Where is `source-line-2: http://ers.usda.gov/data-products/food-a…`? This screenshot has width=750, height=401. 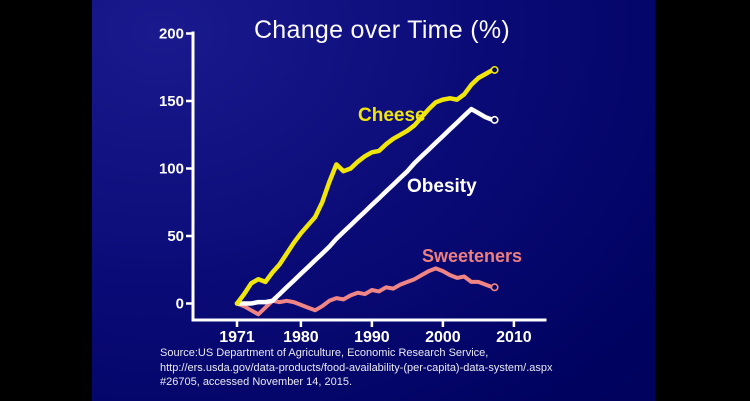
source-line-2: http://ers.usda.gov/data-products/food-a… is located at coordinates (356, 367).